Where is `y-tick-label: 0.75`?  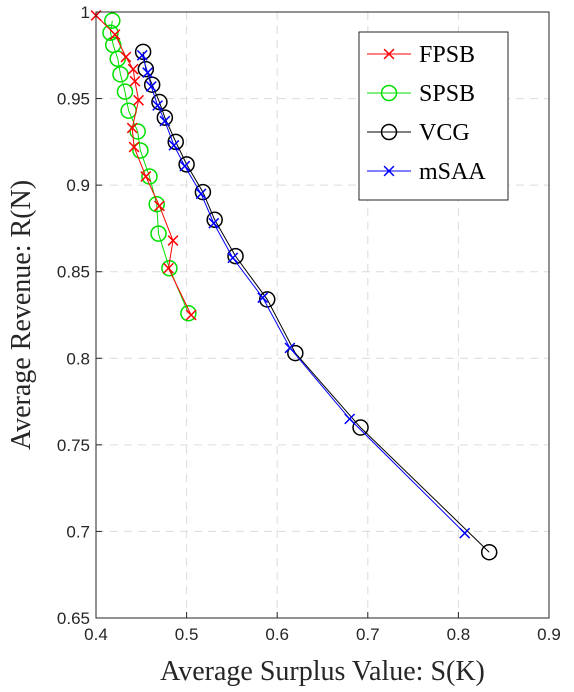 y-tick-label: 0.75 is located at coordinates (73, 445).